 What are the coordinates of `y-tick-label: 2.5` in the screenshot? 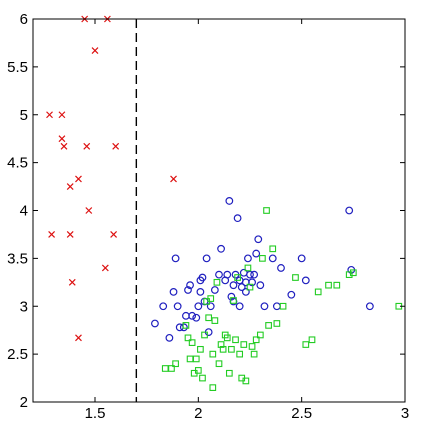 It's located at (17, 354).